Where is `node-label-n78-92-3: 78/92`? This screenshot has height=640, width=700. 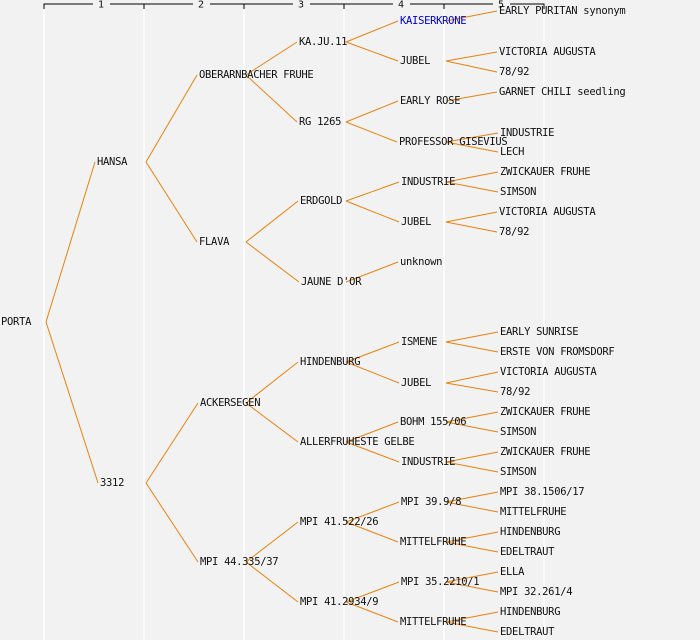 node-label-n78-92-3: 78/92 is located at coordinates (515, 392).